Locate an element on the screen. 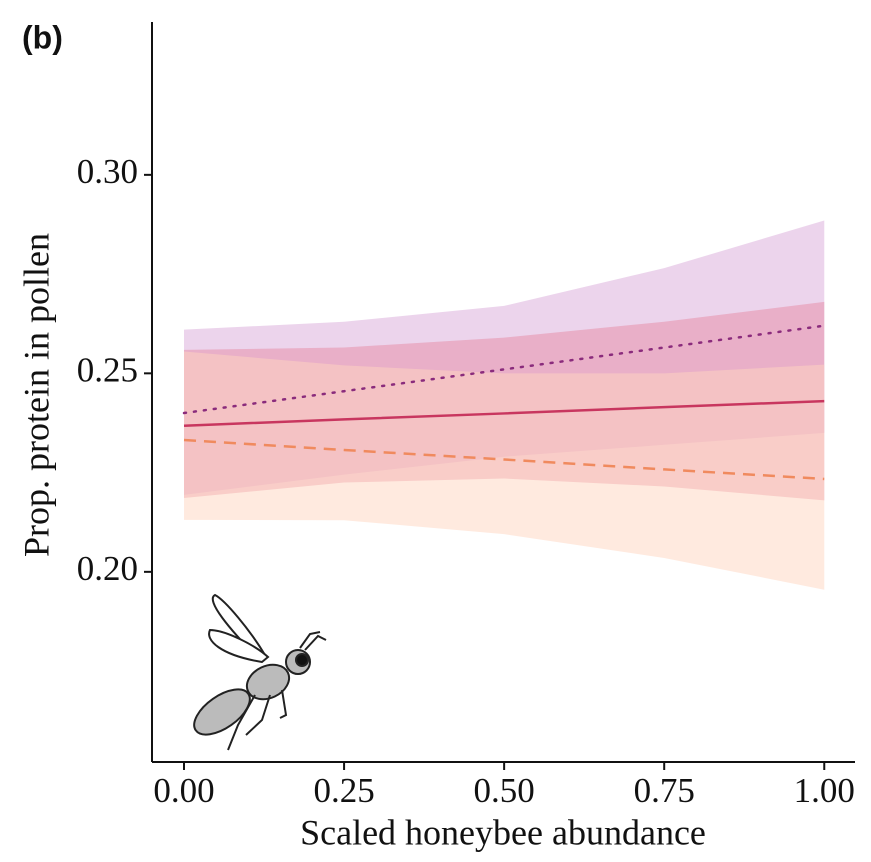 Image resolution: width=871 pixels, height=862 pixels. y-tick-label: 0.25 is located at coordinates (107, 369).